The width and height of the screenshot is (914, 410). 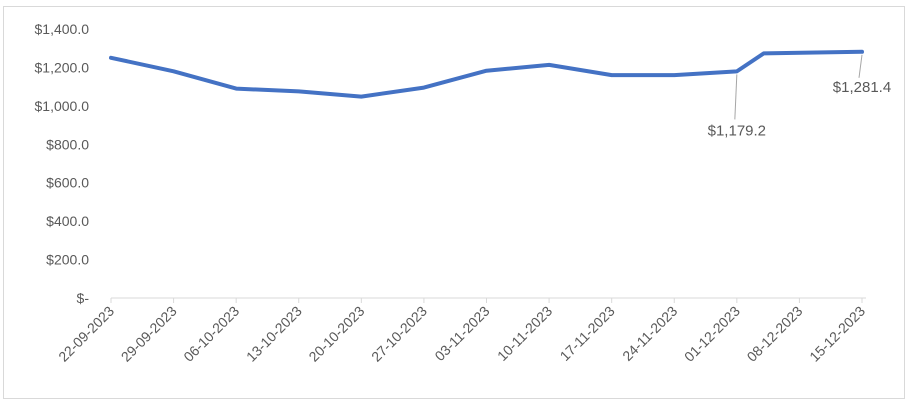 What do you see at coordinates (67, 144) in the screenshot?
I see `y-tick-label: $800.0` at bounding box center [67, 144].